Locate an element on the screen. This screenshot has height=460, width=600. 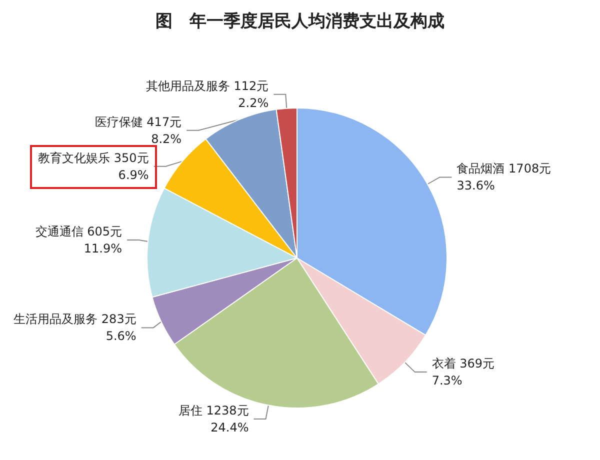
slice-label: 教育文化娱乐 350元 6.9% is located at coordinates (93, 166).